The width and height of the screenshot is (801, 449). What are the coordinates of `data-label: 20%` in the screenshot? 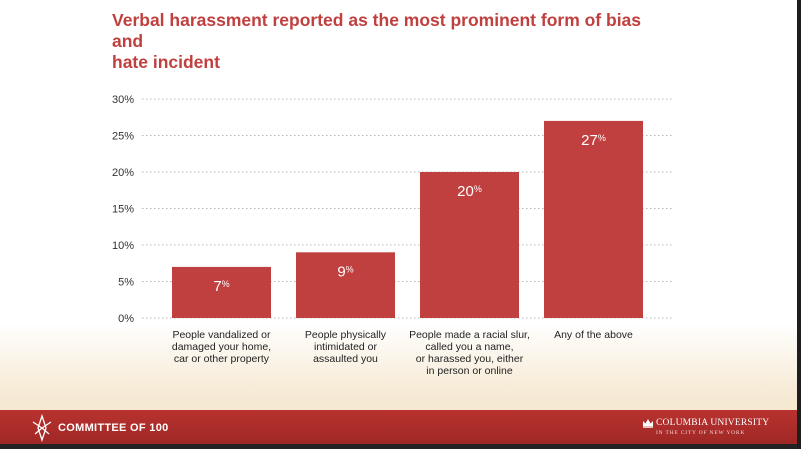 It's located at (469, 191).